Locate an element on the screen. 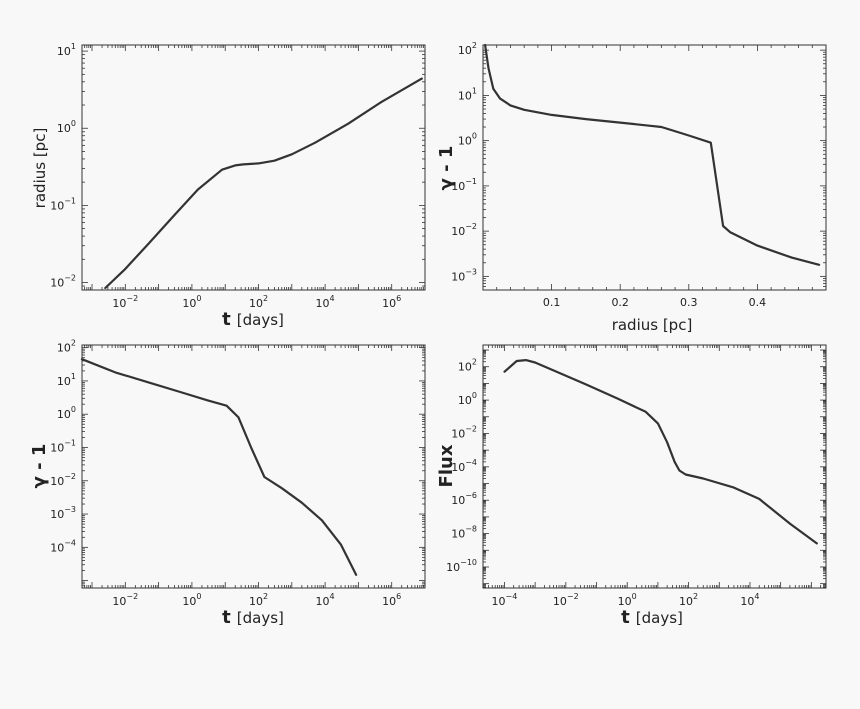  panel-1-y-axis-label: radius [pc] is located at coordinates (40, 168).